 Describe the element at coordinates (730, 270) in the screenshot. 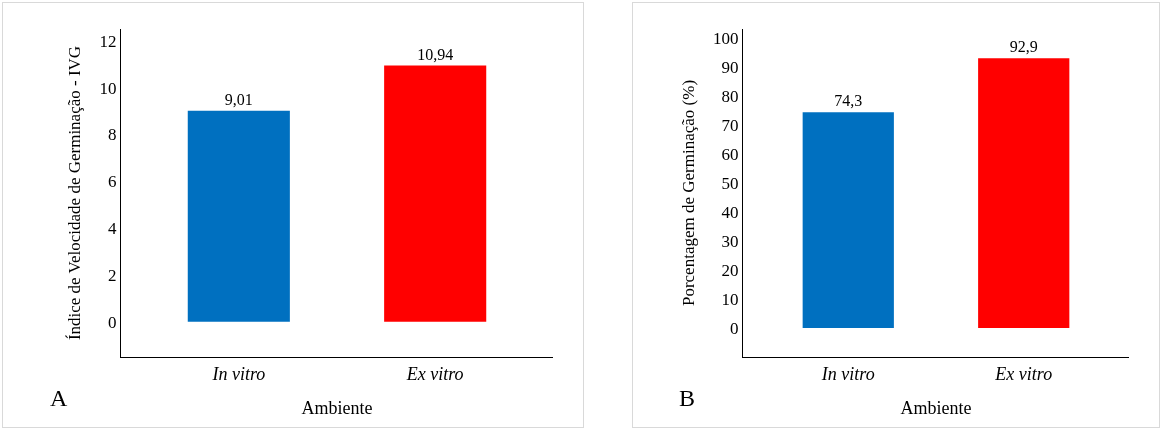

I see `y-tick-label: 20` at that location.